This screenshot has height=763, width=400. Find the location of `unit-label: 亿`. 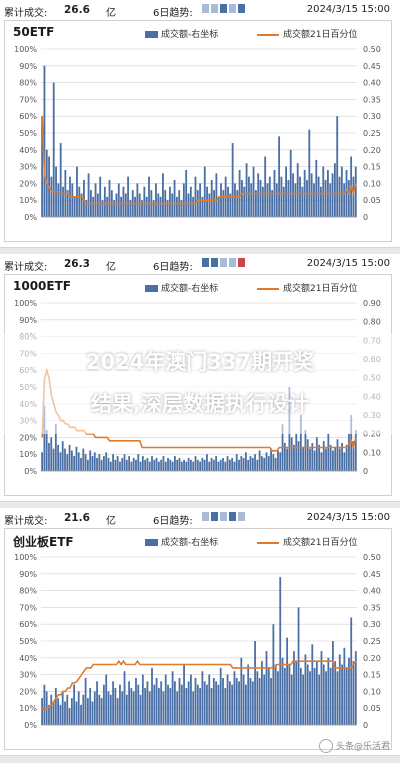

unit-label: 亿 is located at coordinates (111, 13).